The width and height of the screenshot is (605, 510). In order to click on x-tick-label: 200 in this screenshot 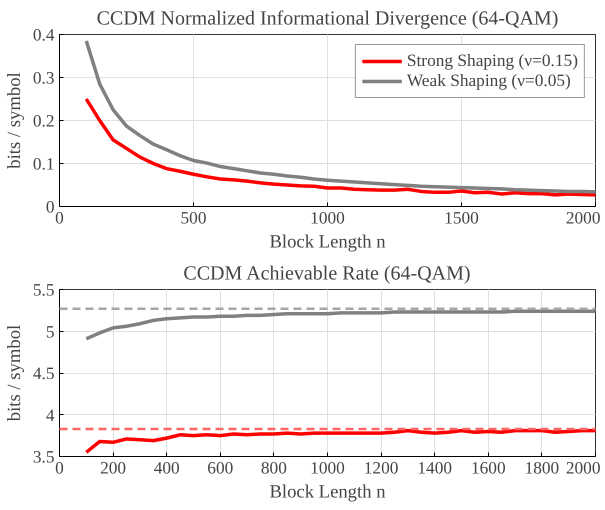, I will do `click(113, 468)`.